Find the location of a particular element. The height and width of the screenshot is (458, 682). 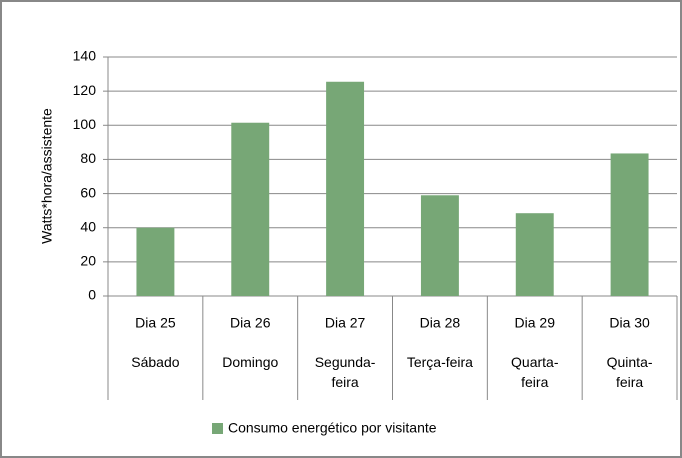

x-tick-label: Dia 30 is located at coordinates (629, 323).